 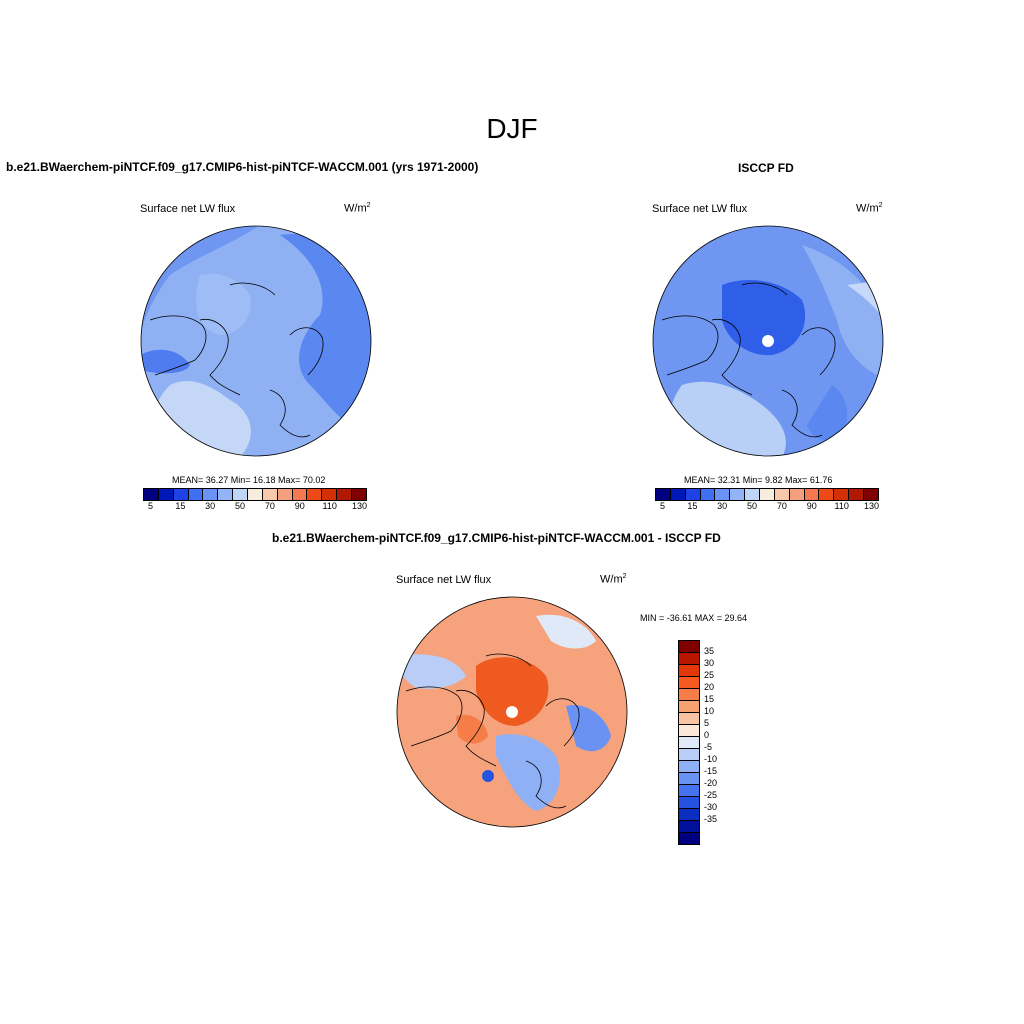 What do you see at coordinates (711, 819) in the screenshot?
I see `colorbar-tick-label: -35` at bounding box center [711, 819].